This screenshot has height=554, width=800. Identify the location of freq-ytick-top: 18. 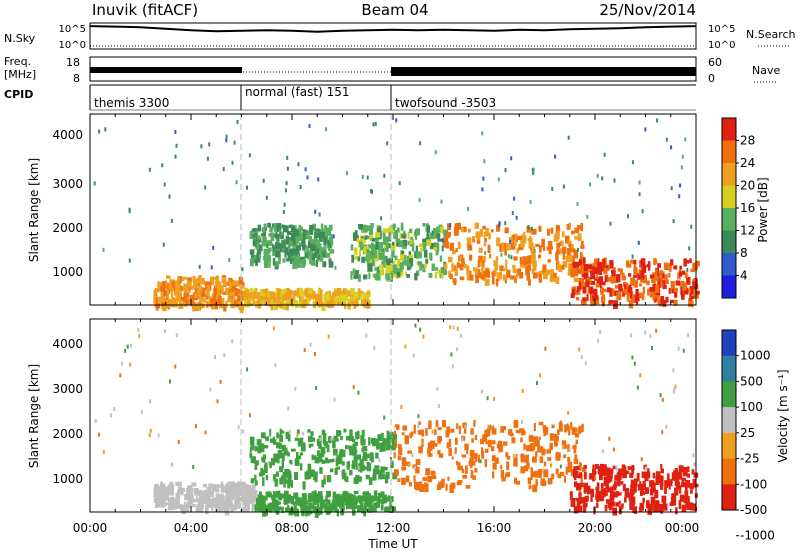
(73, 62).